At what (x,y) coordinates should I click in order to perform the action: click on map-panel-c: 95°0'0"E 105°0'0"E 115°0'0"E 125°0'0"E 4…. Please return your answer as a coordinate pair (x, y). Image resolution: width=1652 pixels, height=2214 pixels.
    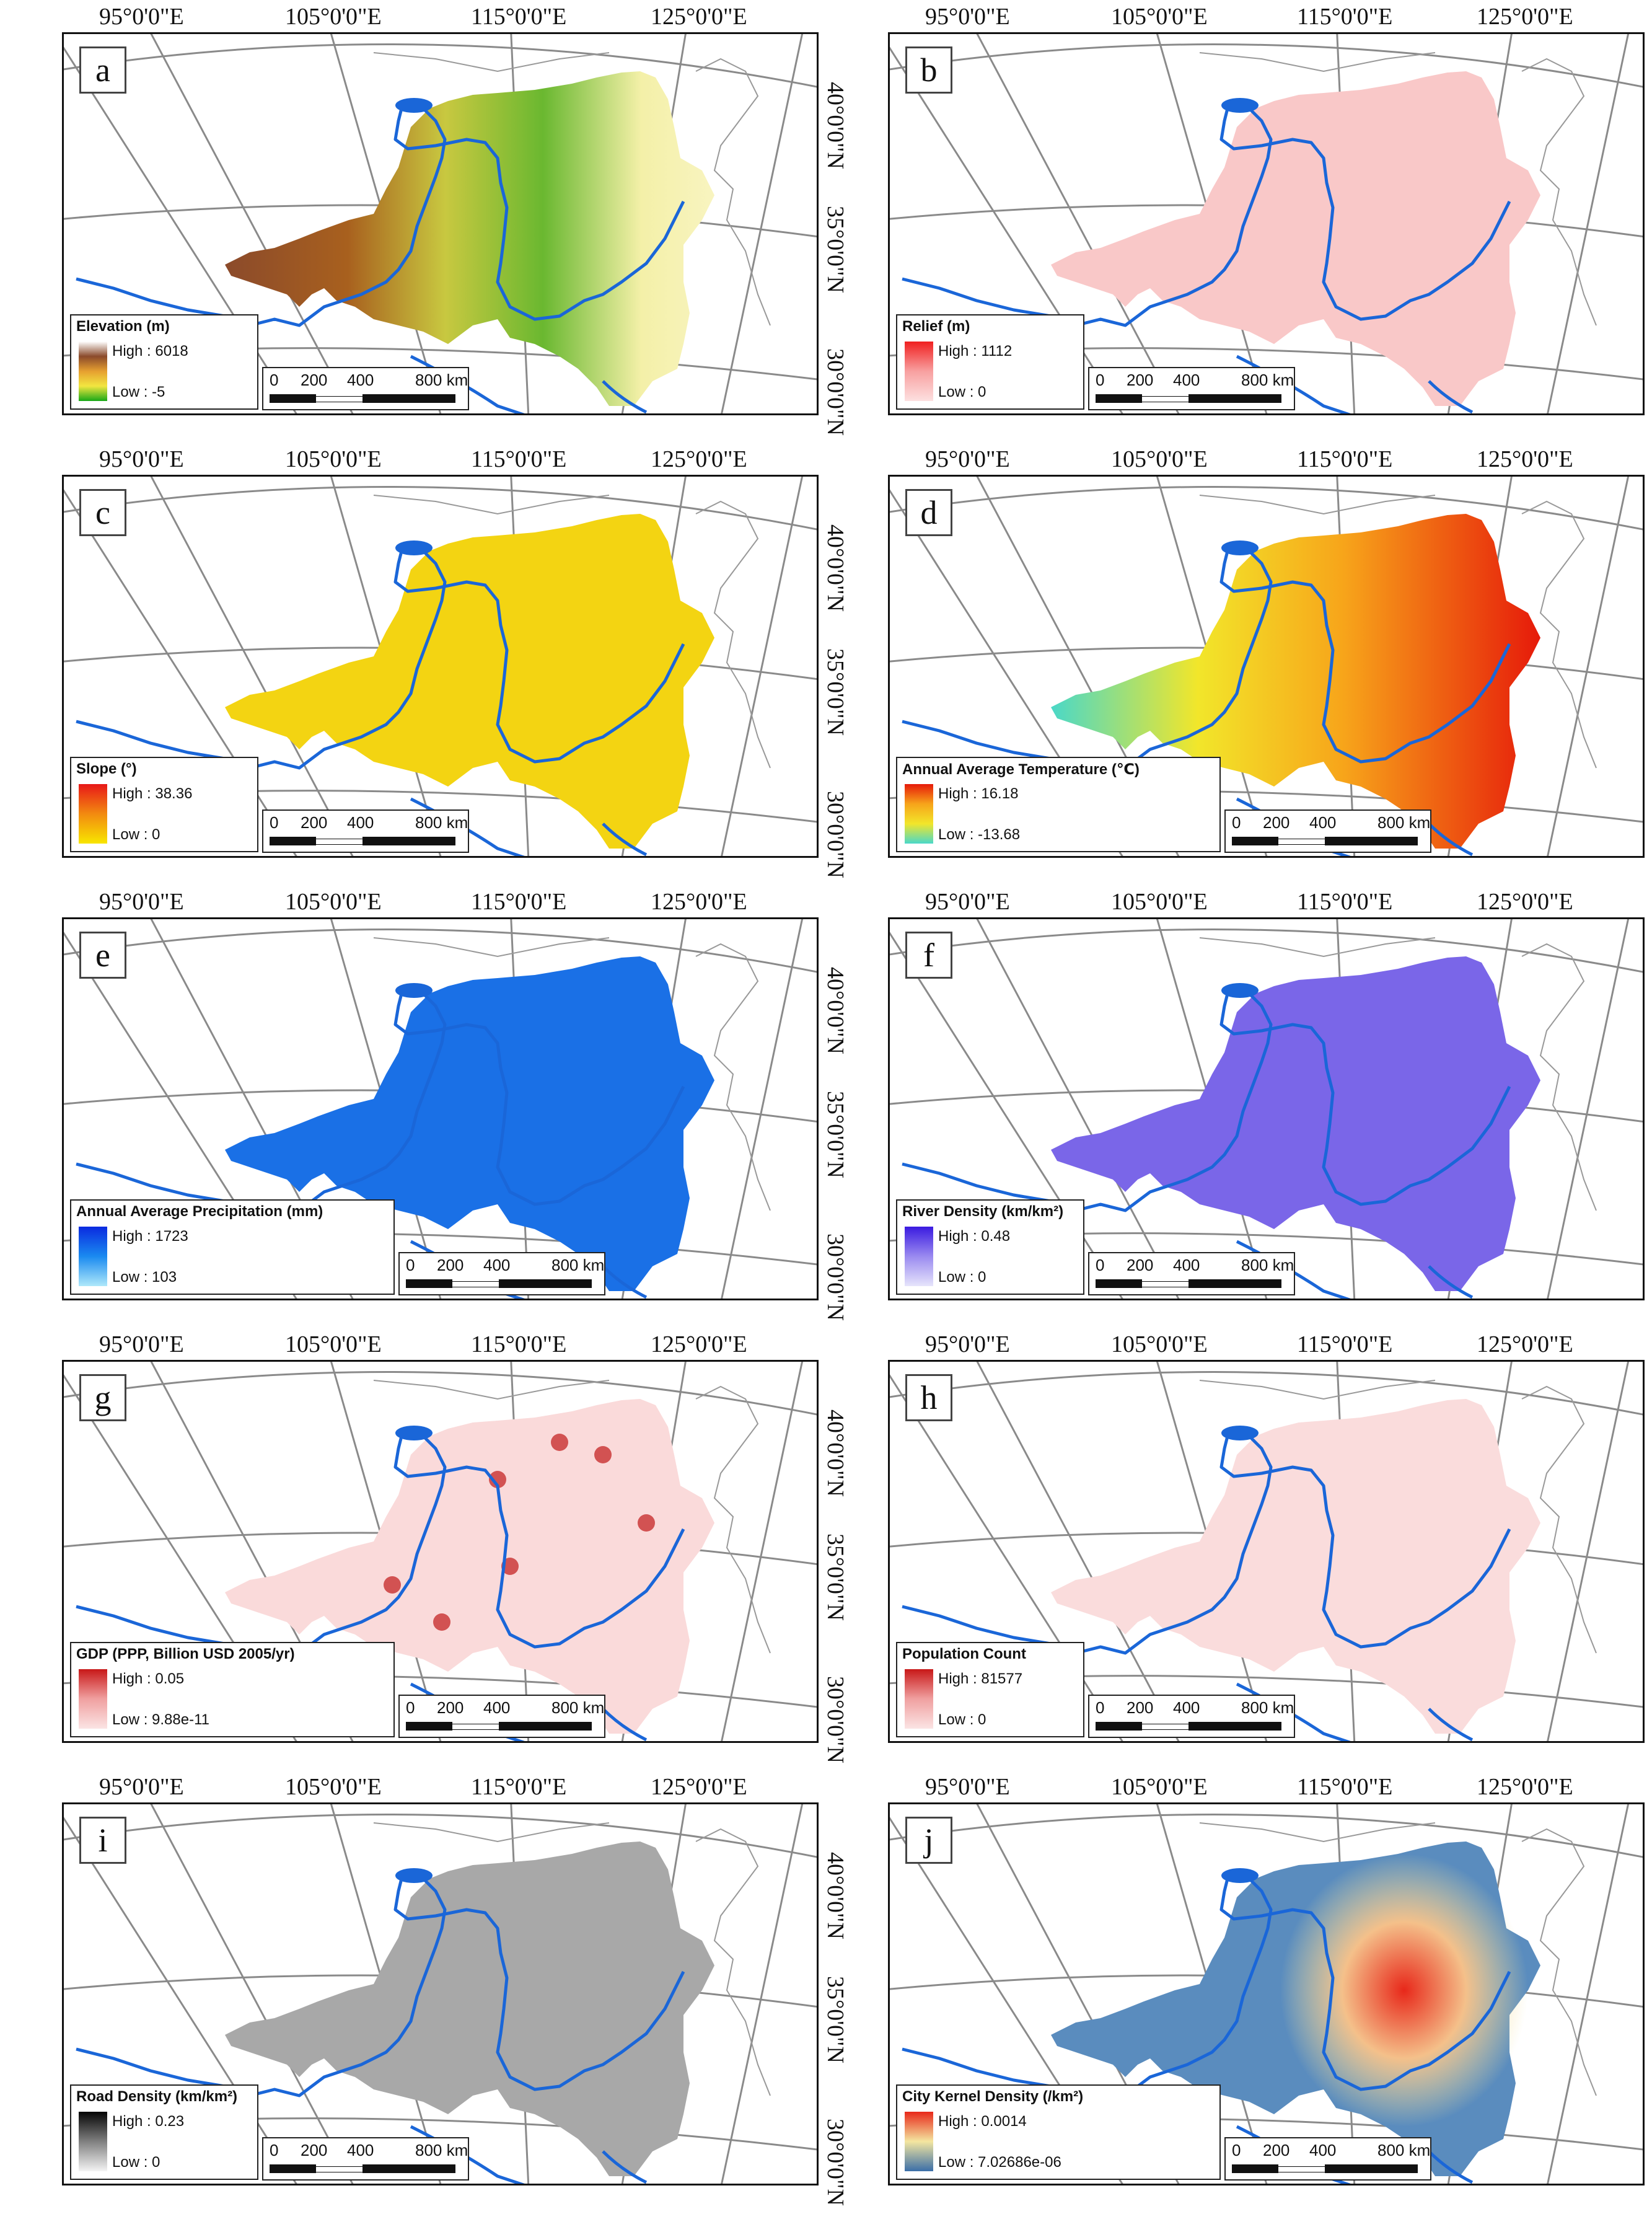
    Looking at the image, I should click on (424, 664).